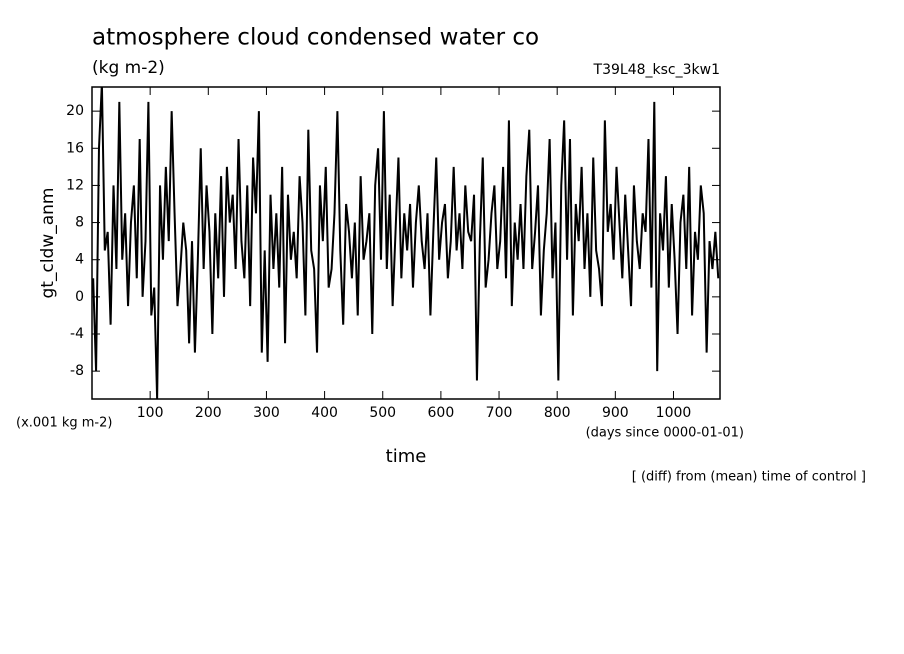 The height and width of the screenshot is (654, 904). I want to click on x-tick-label: 1000, so click(674, 413).